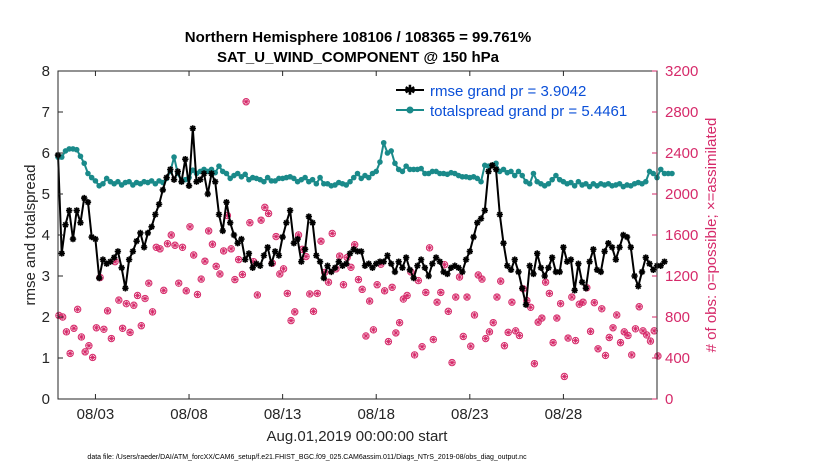 The image size is (830, 475). Describe the element at coordinates (52, 235) in the screenshot. I see `y-axis-left-ticks: 0 1 2 3 4 5 6 7 8` at that location.